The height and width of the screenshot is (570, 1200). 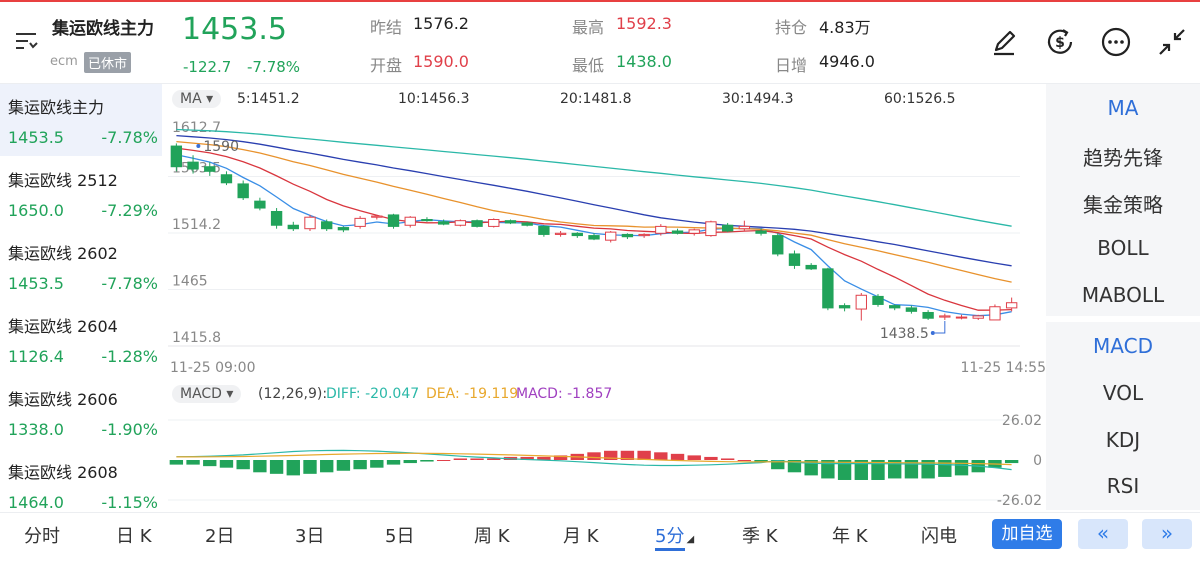 What do you see at coordinates (129, 356) in the screenshot?
I see `contract-percent: -1.28%` at bounding box center [129, 356].